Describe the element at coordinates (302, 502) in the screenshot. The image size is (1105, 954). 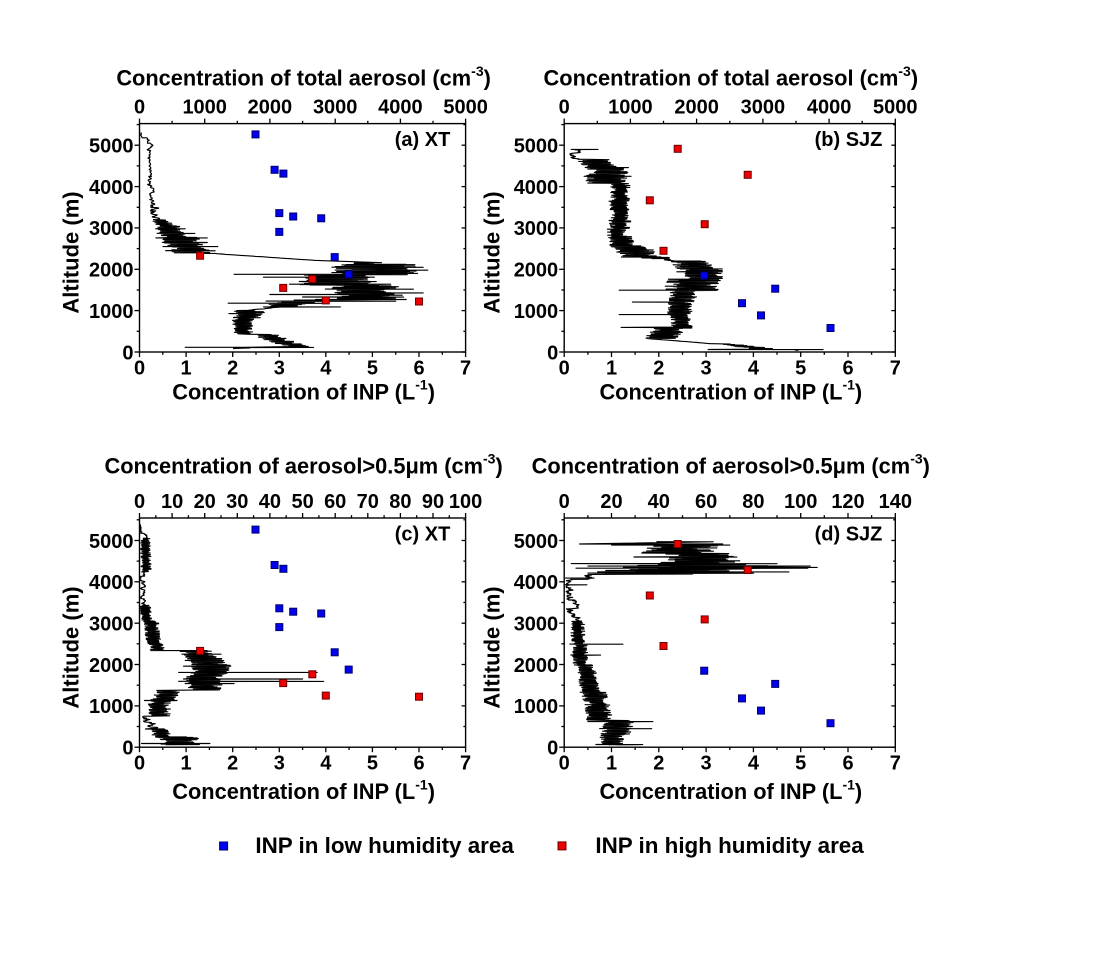
I see `svg-text: 50` at that location.